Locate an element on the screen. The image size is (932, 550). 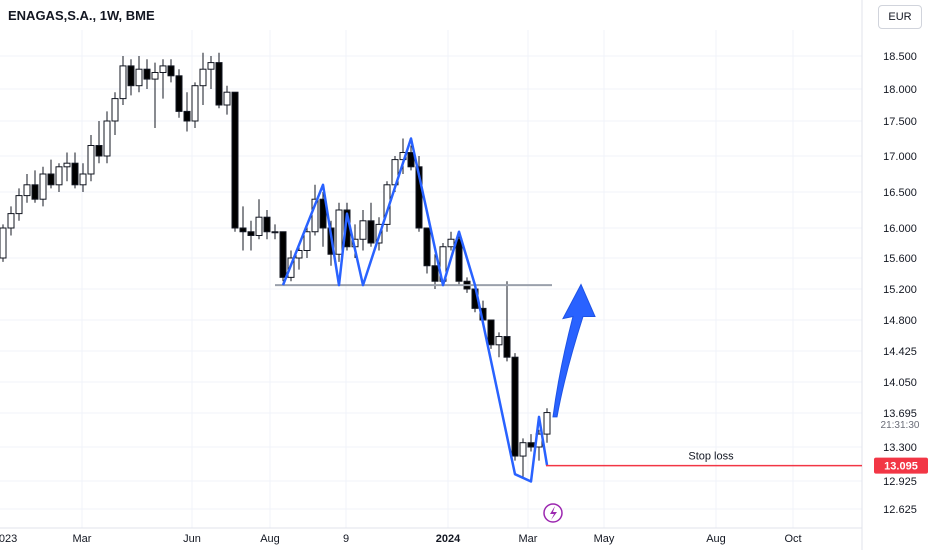
price-tick-label: 14.425 is located at coordinates (900, 352).